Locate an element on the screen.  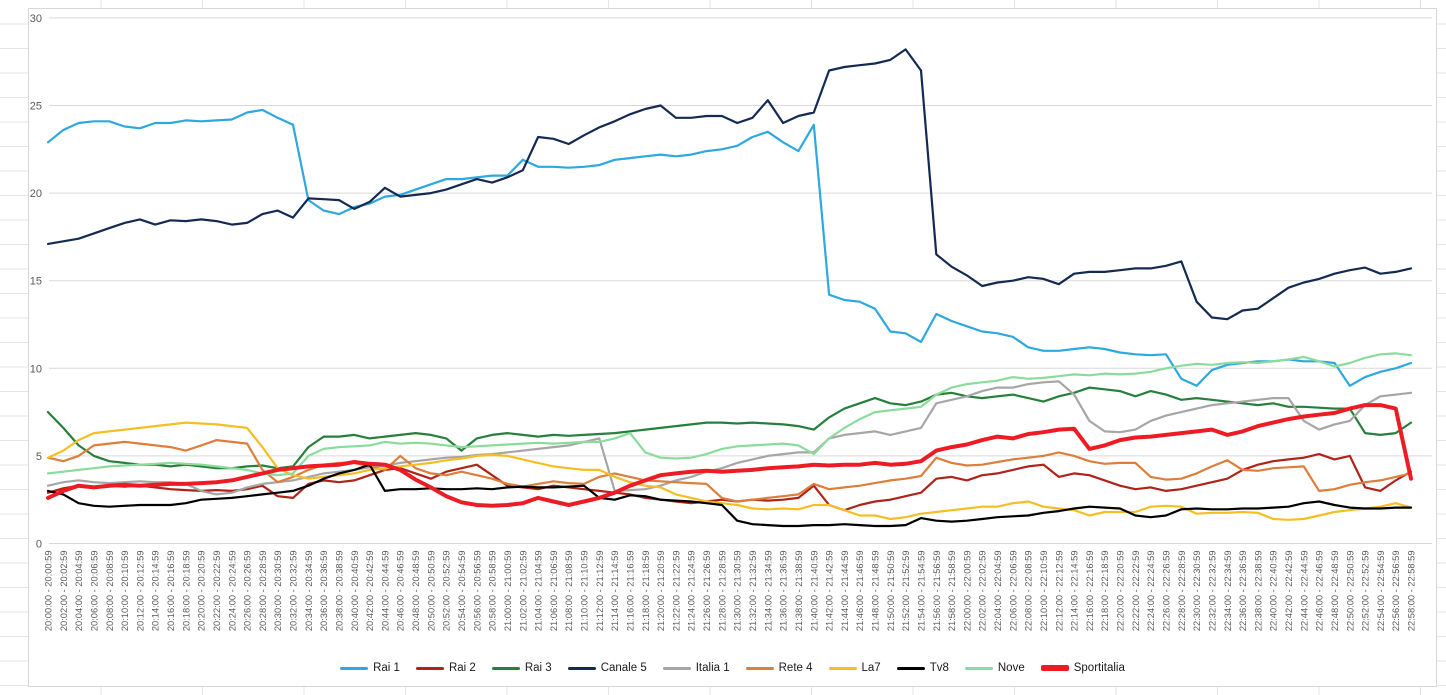
x-tick-label: 20:34:00 - 20:34:59 is located at coordinates (309, 591).